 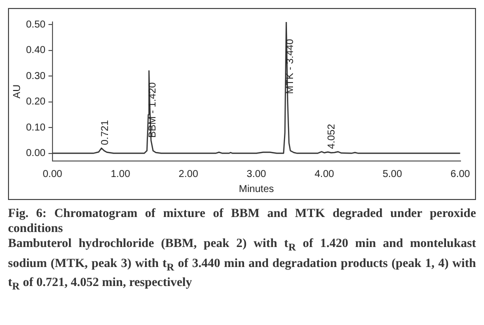 I want to click on x-tick-label: 2.00, so click(x=188, y=174).